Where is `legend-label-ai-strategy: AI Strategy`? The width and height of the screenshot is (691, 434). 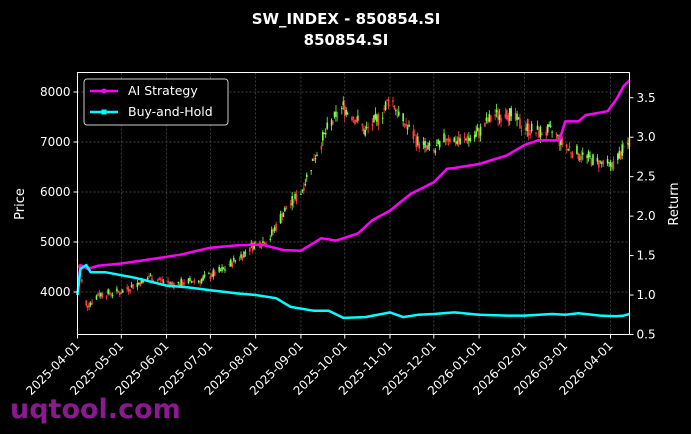
legend-label-ai-strategy: AI Strategy is located at coordinates (163, 90).